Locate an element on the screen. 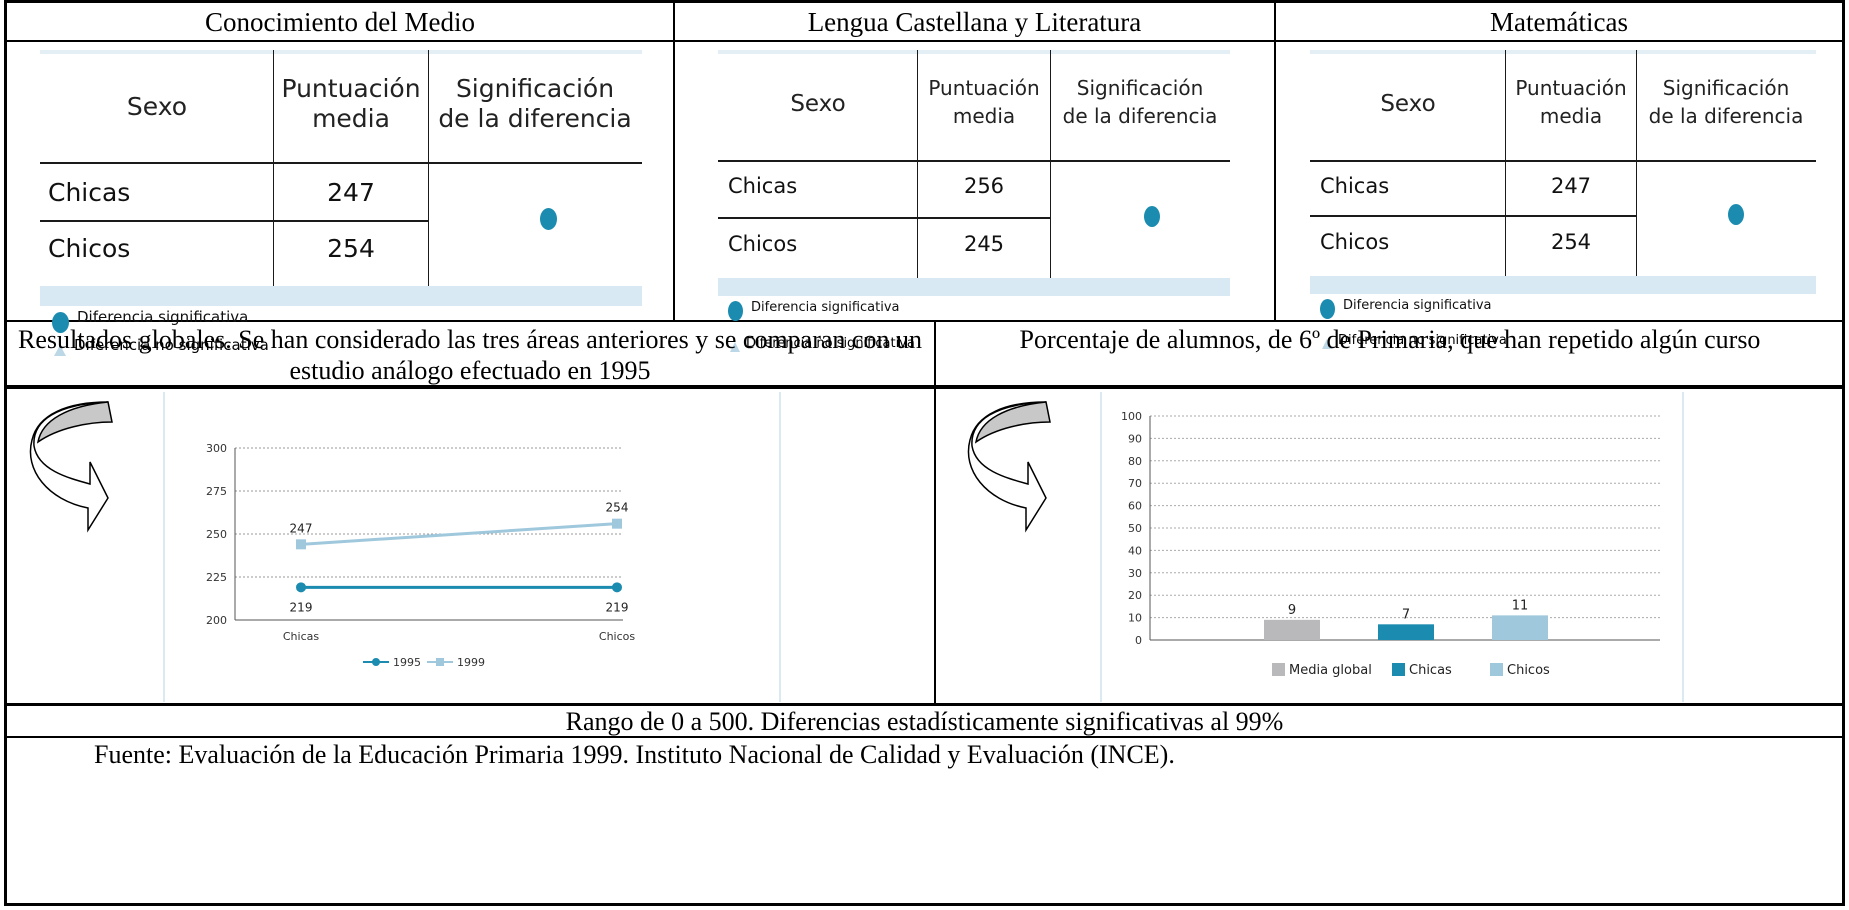 This screenshot has width=1849, height=910. legend-label: Diferencia significativa is located at coordinates (1417, 305).